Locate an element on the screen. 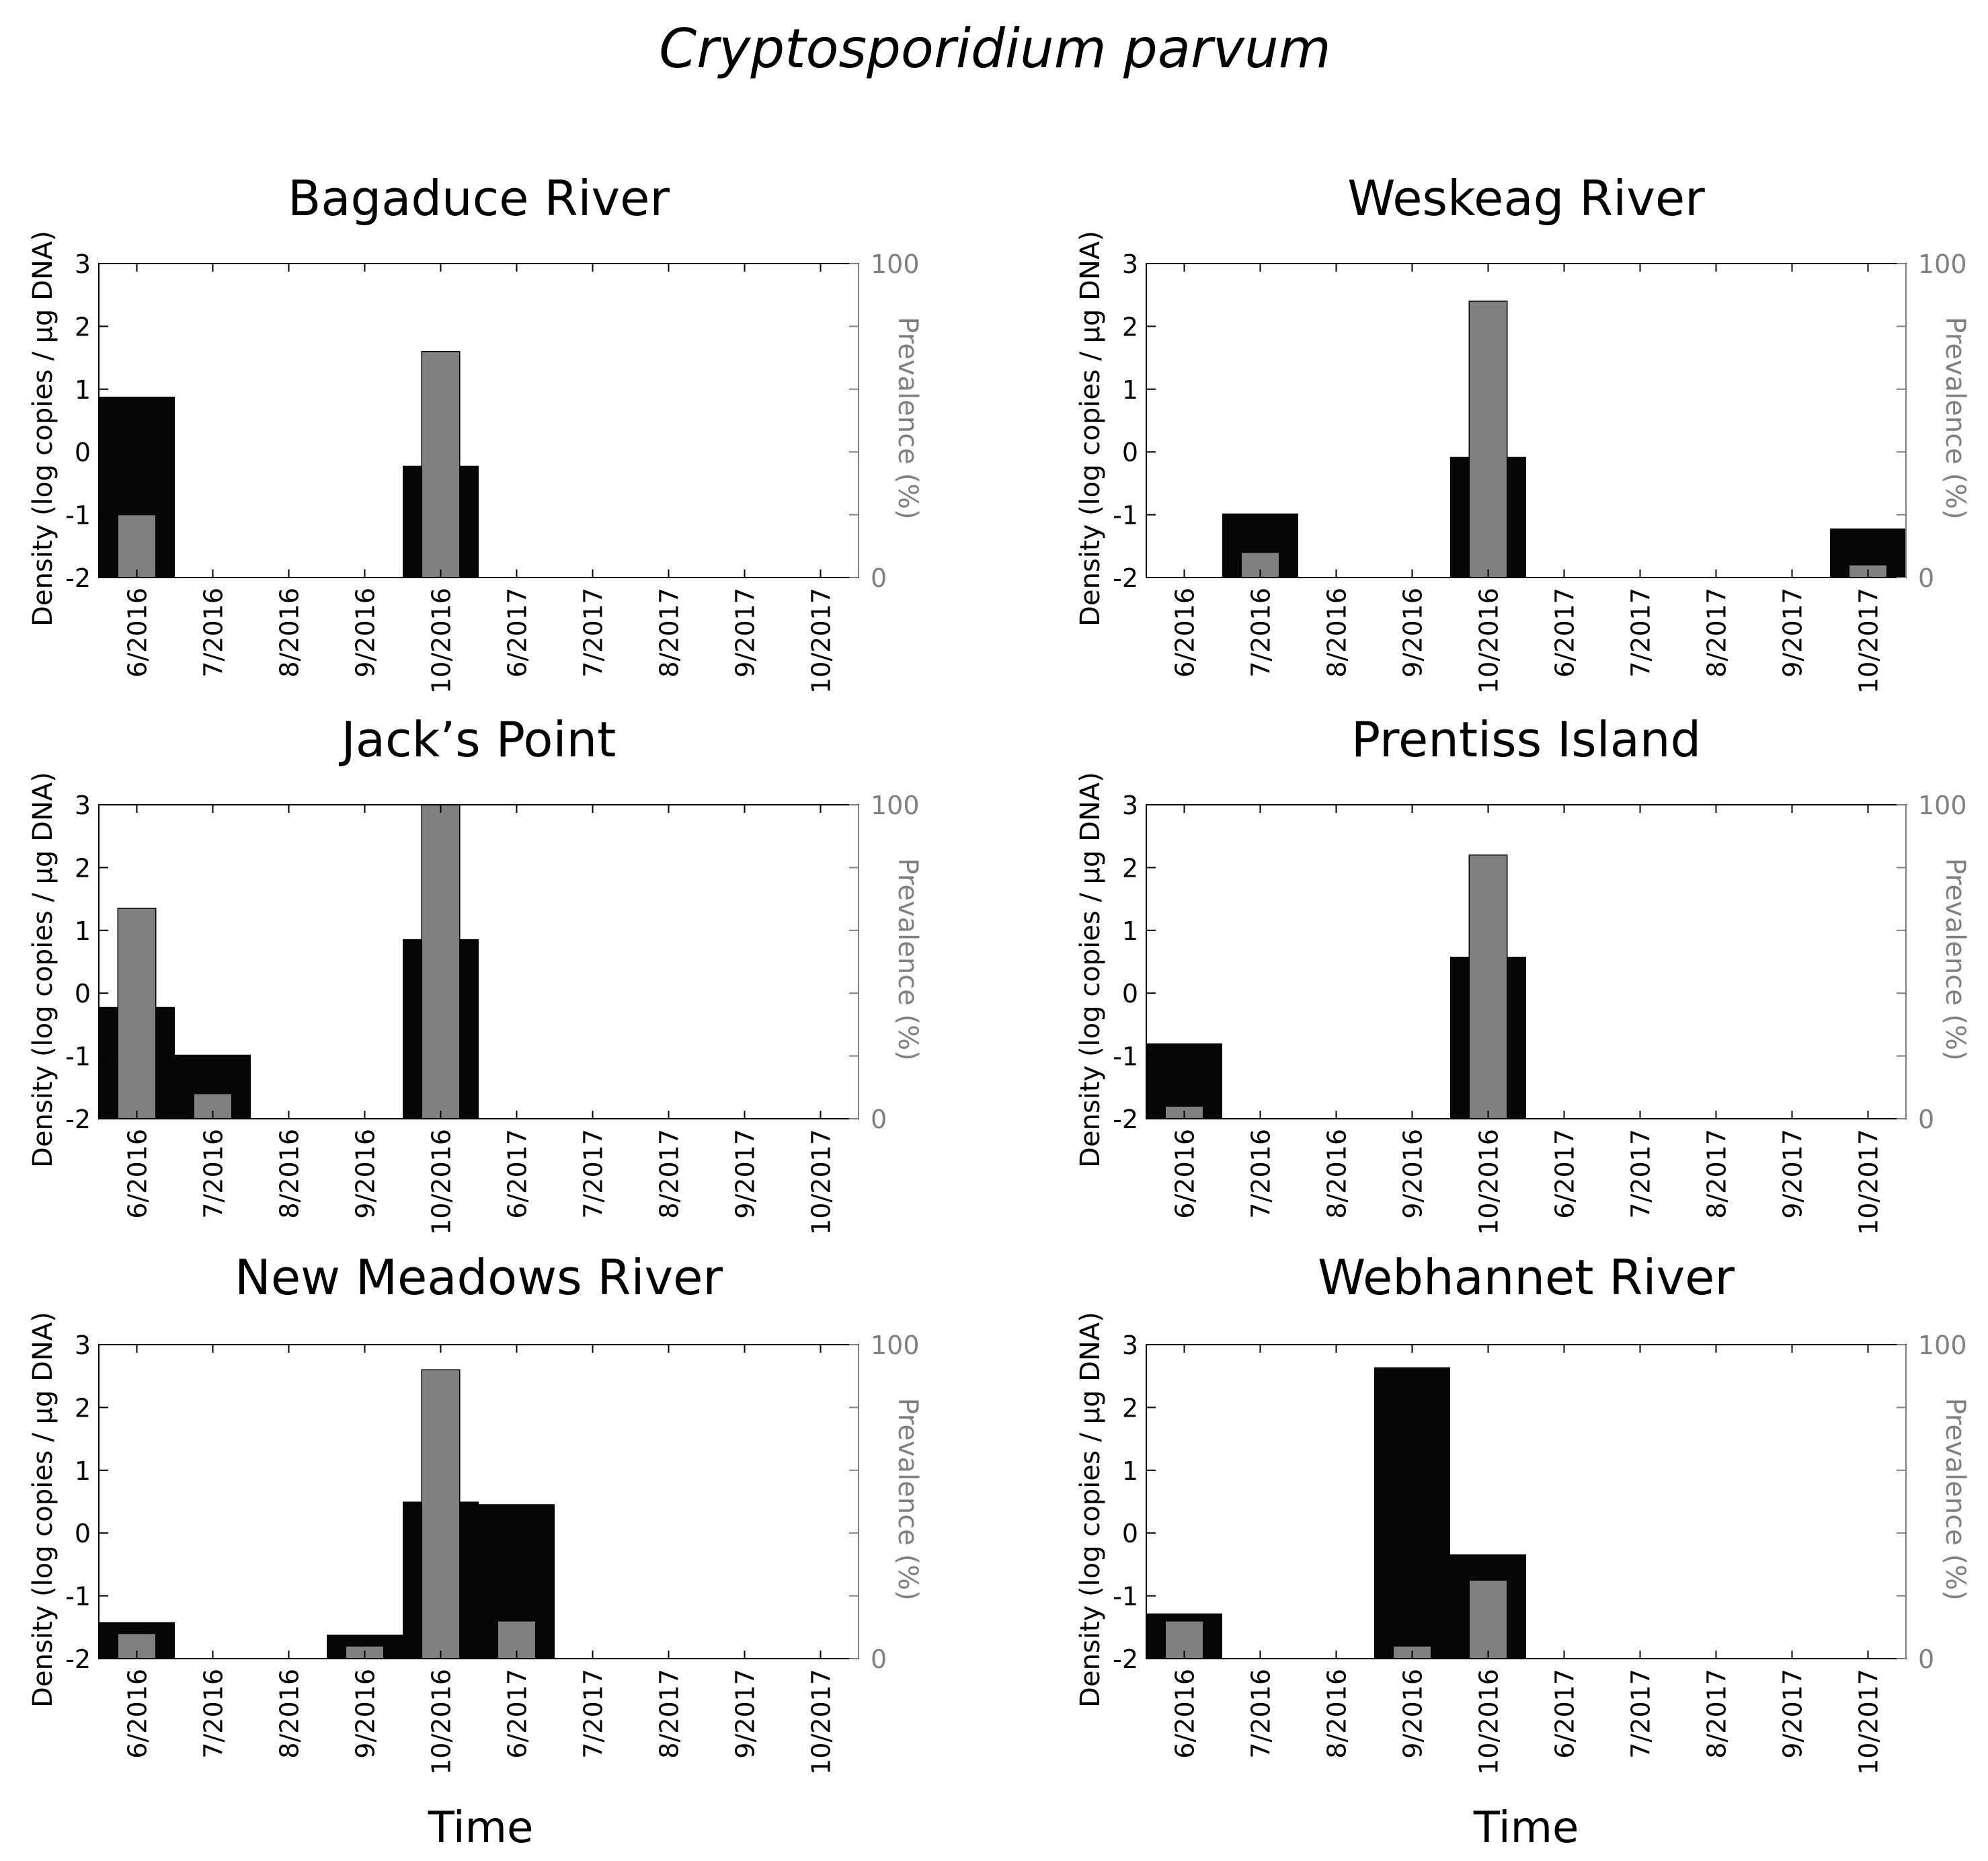 This screenshot has width=1988, height=1861. x-axis-label-right: Time is located at coordinates (1526, 1828).